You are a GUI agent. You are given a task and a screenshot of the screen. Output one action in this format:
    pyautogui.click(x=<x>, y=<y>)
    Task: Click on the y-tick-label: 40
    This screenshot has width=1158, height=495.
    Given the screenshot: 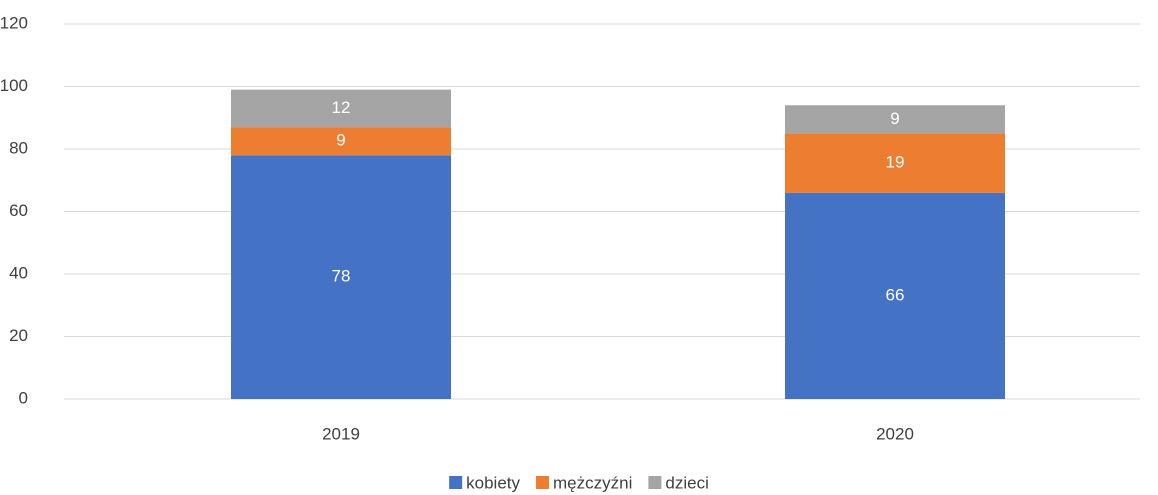 What is the action you would take?
    pyautogui.click(x=18, y=272)
    